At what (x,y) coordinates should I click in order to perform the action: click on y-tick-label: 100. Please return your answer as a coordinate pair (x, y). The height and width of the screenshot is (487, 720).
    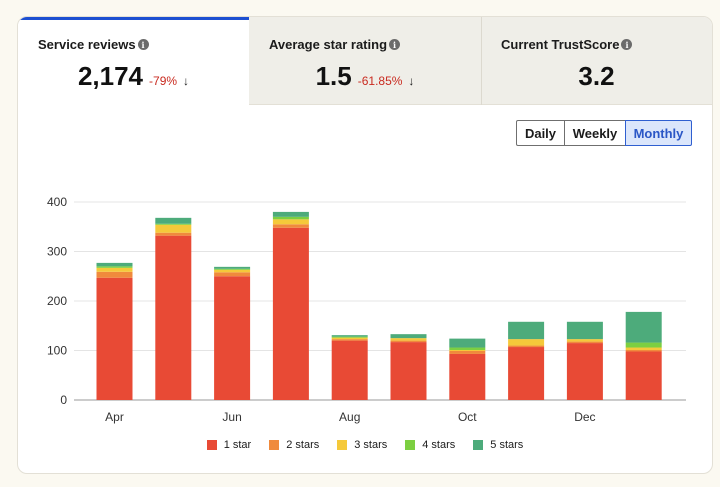
    Looking at the image, I should click on (57, 351).